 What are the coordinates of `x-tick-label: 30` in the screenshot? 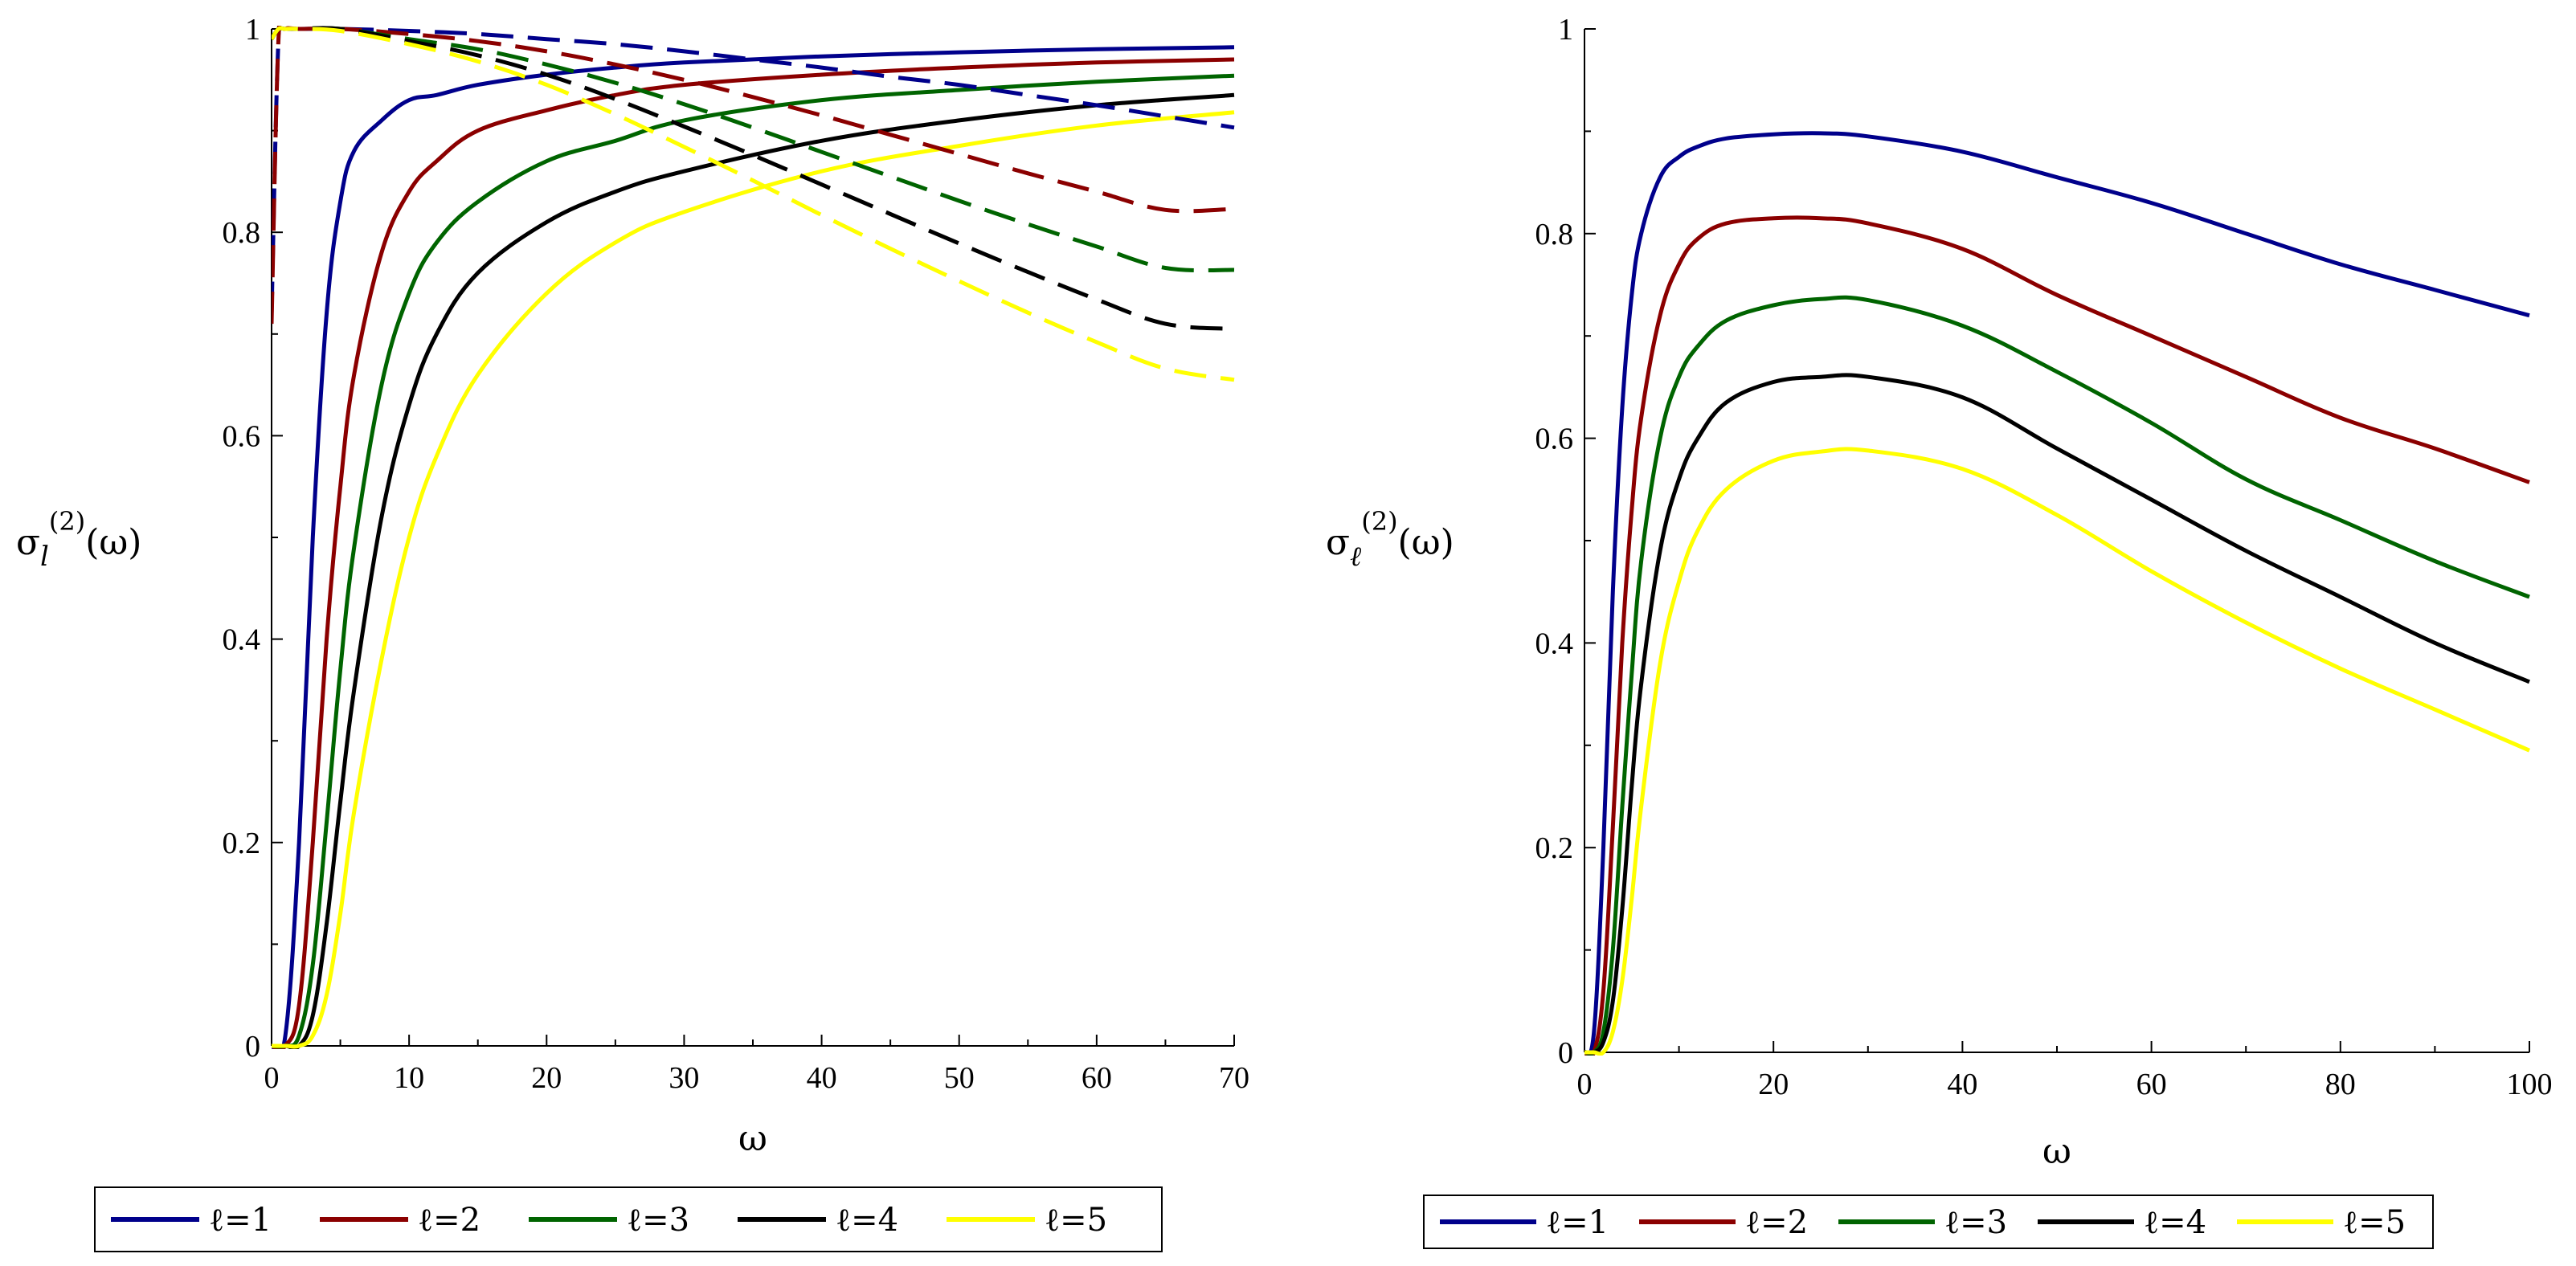 It's located at (684, 1078).